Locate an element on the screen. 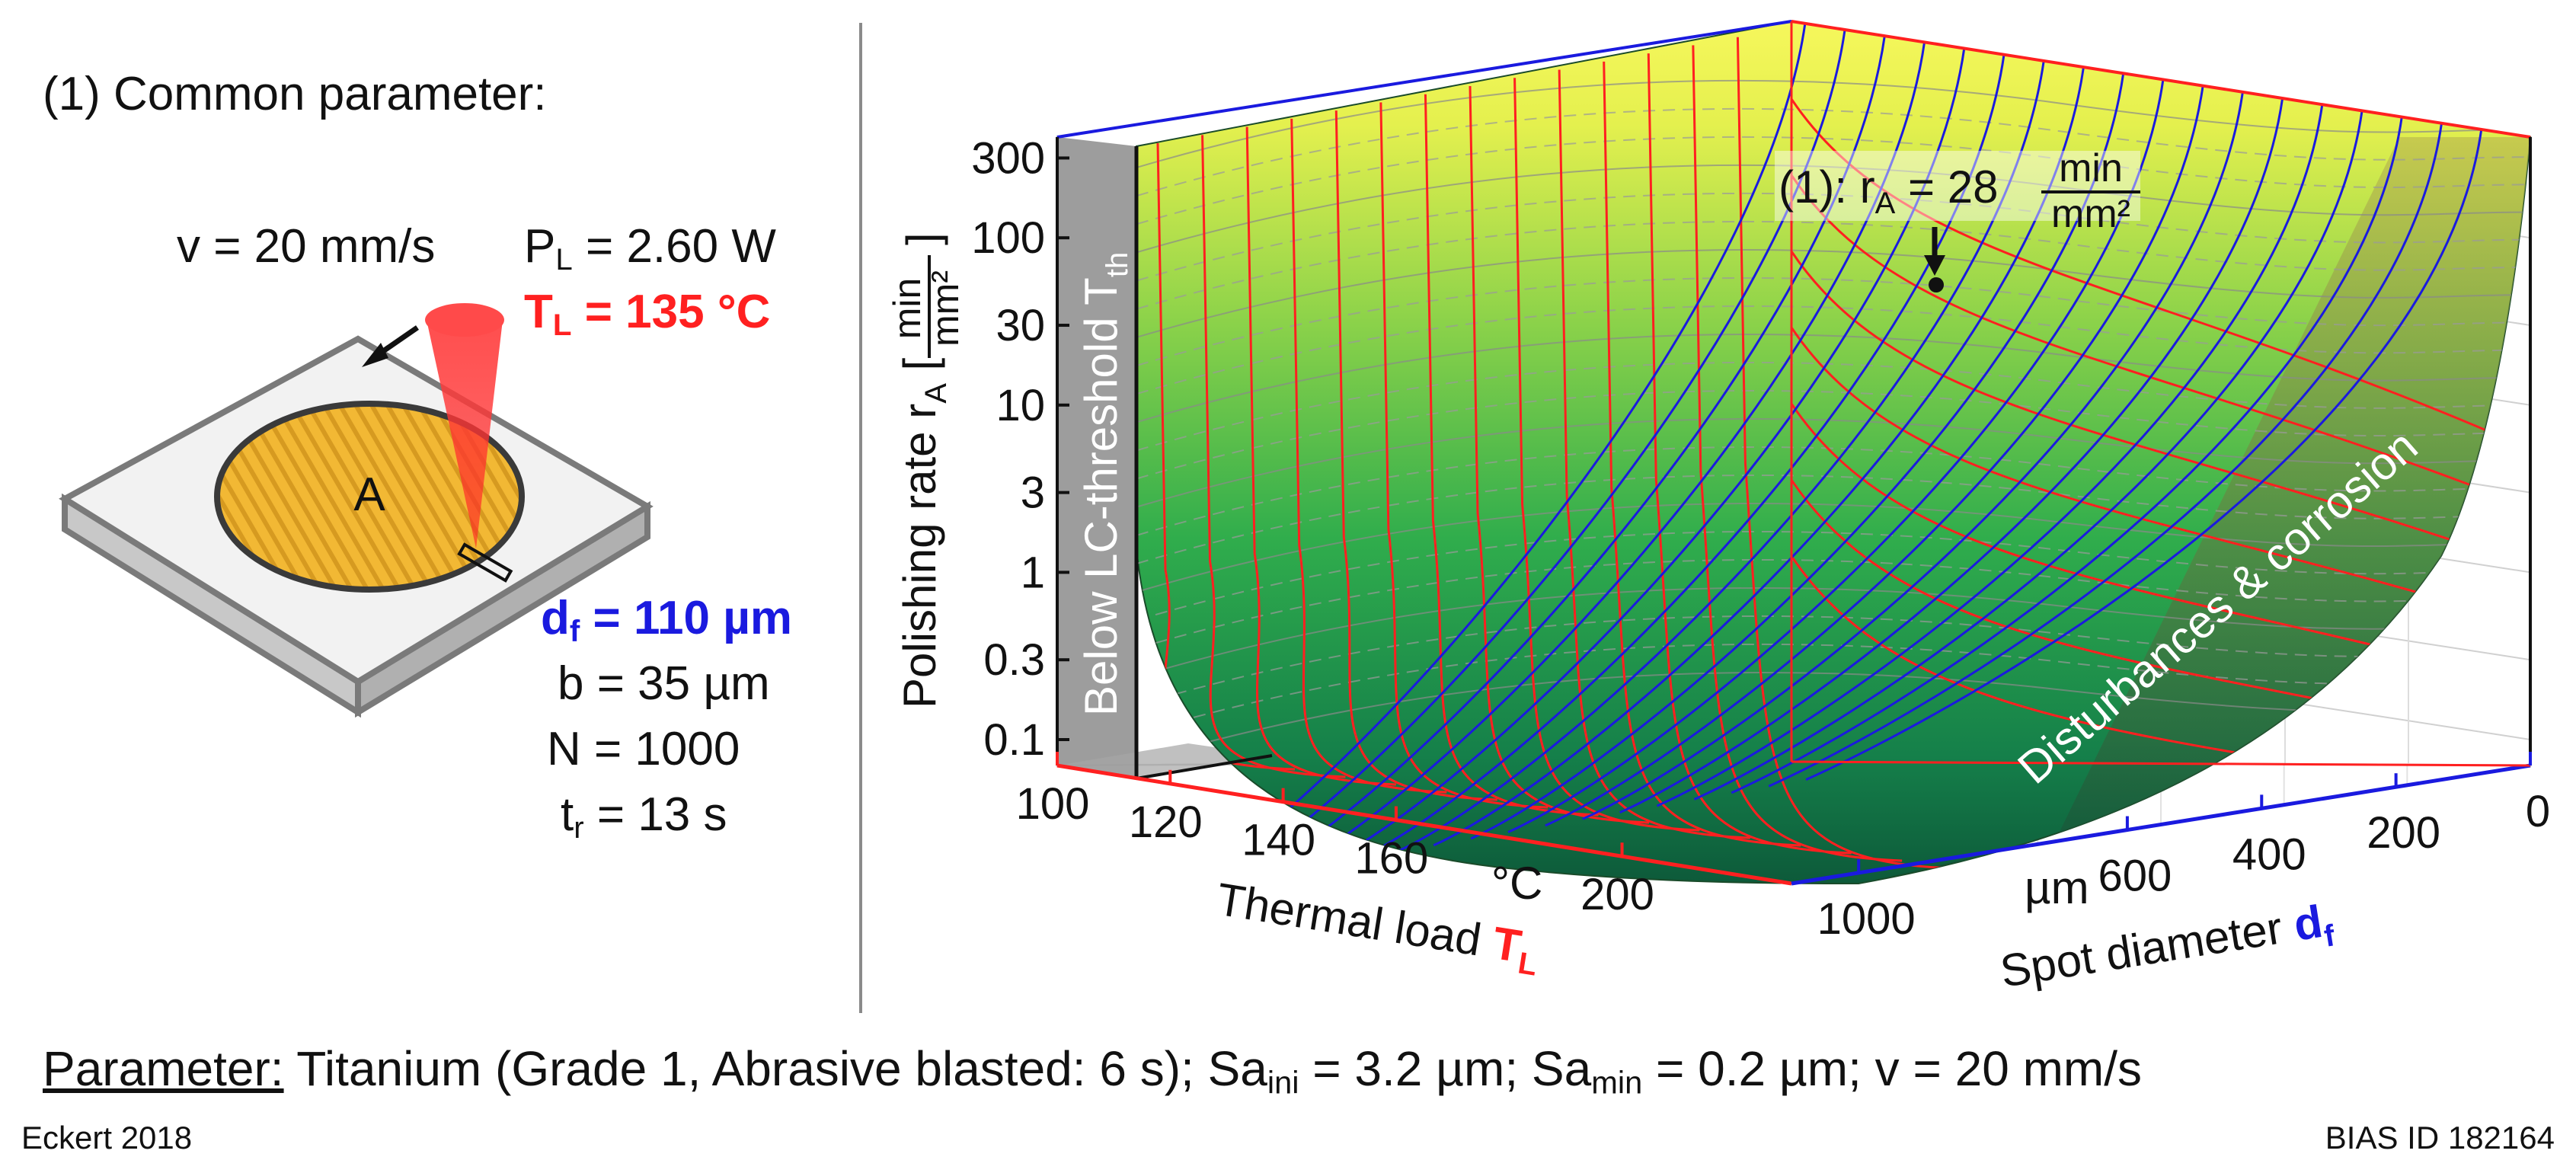  spot-diameter-param: df = 110 µm is located at coordinates (667, 620).